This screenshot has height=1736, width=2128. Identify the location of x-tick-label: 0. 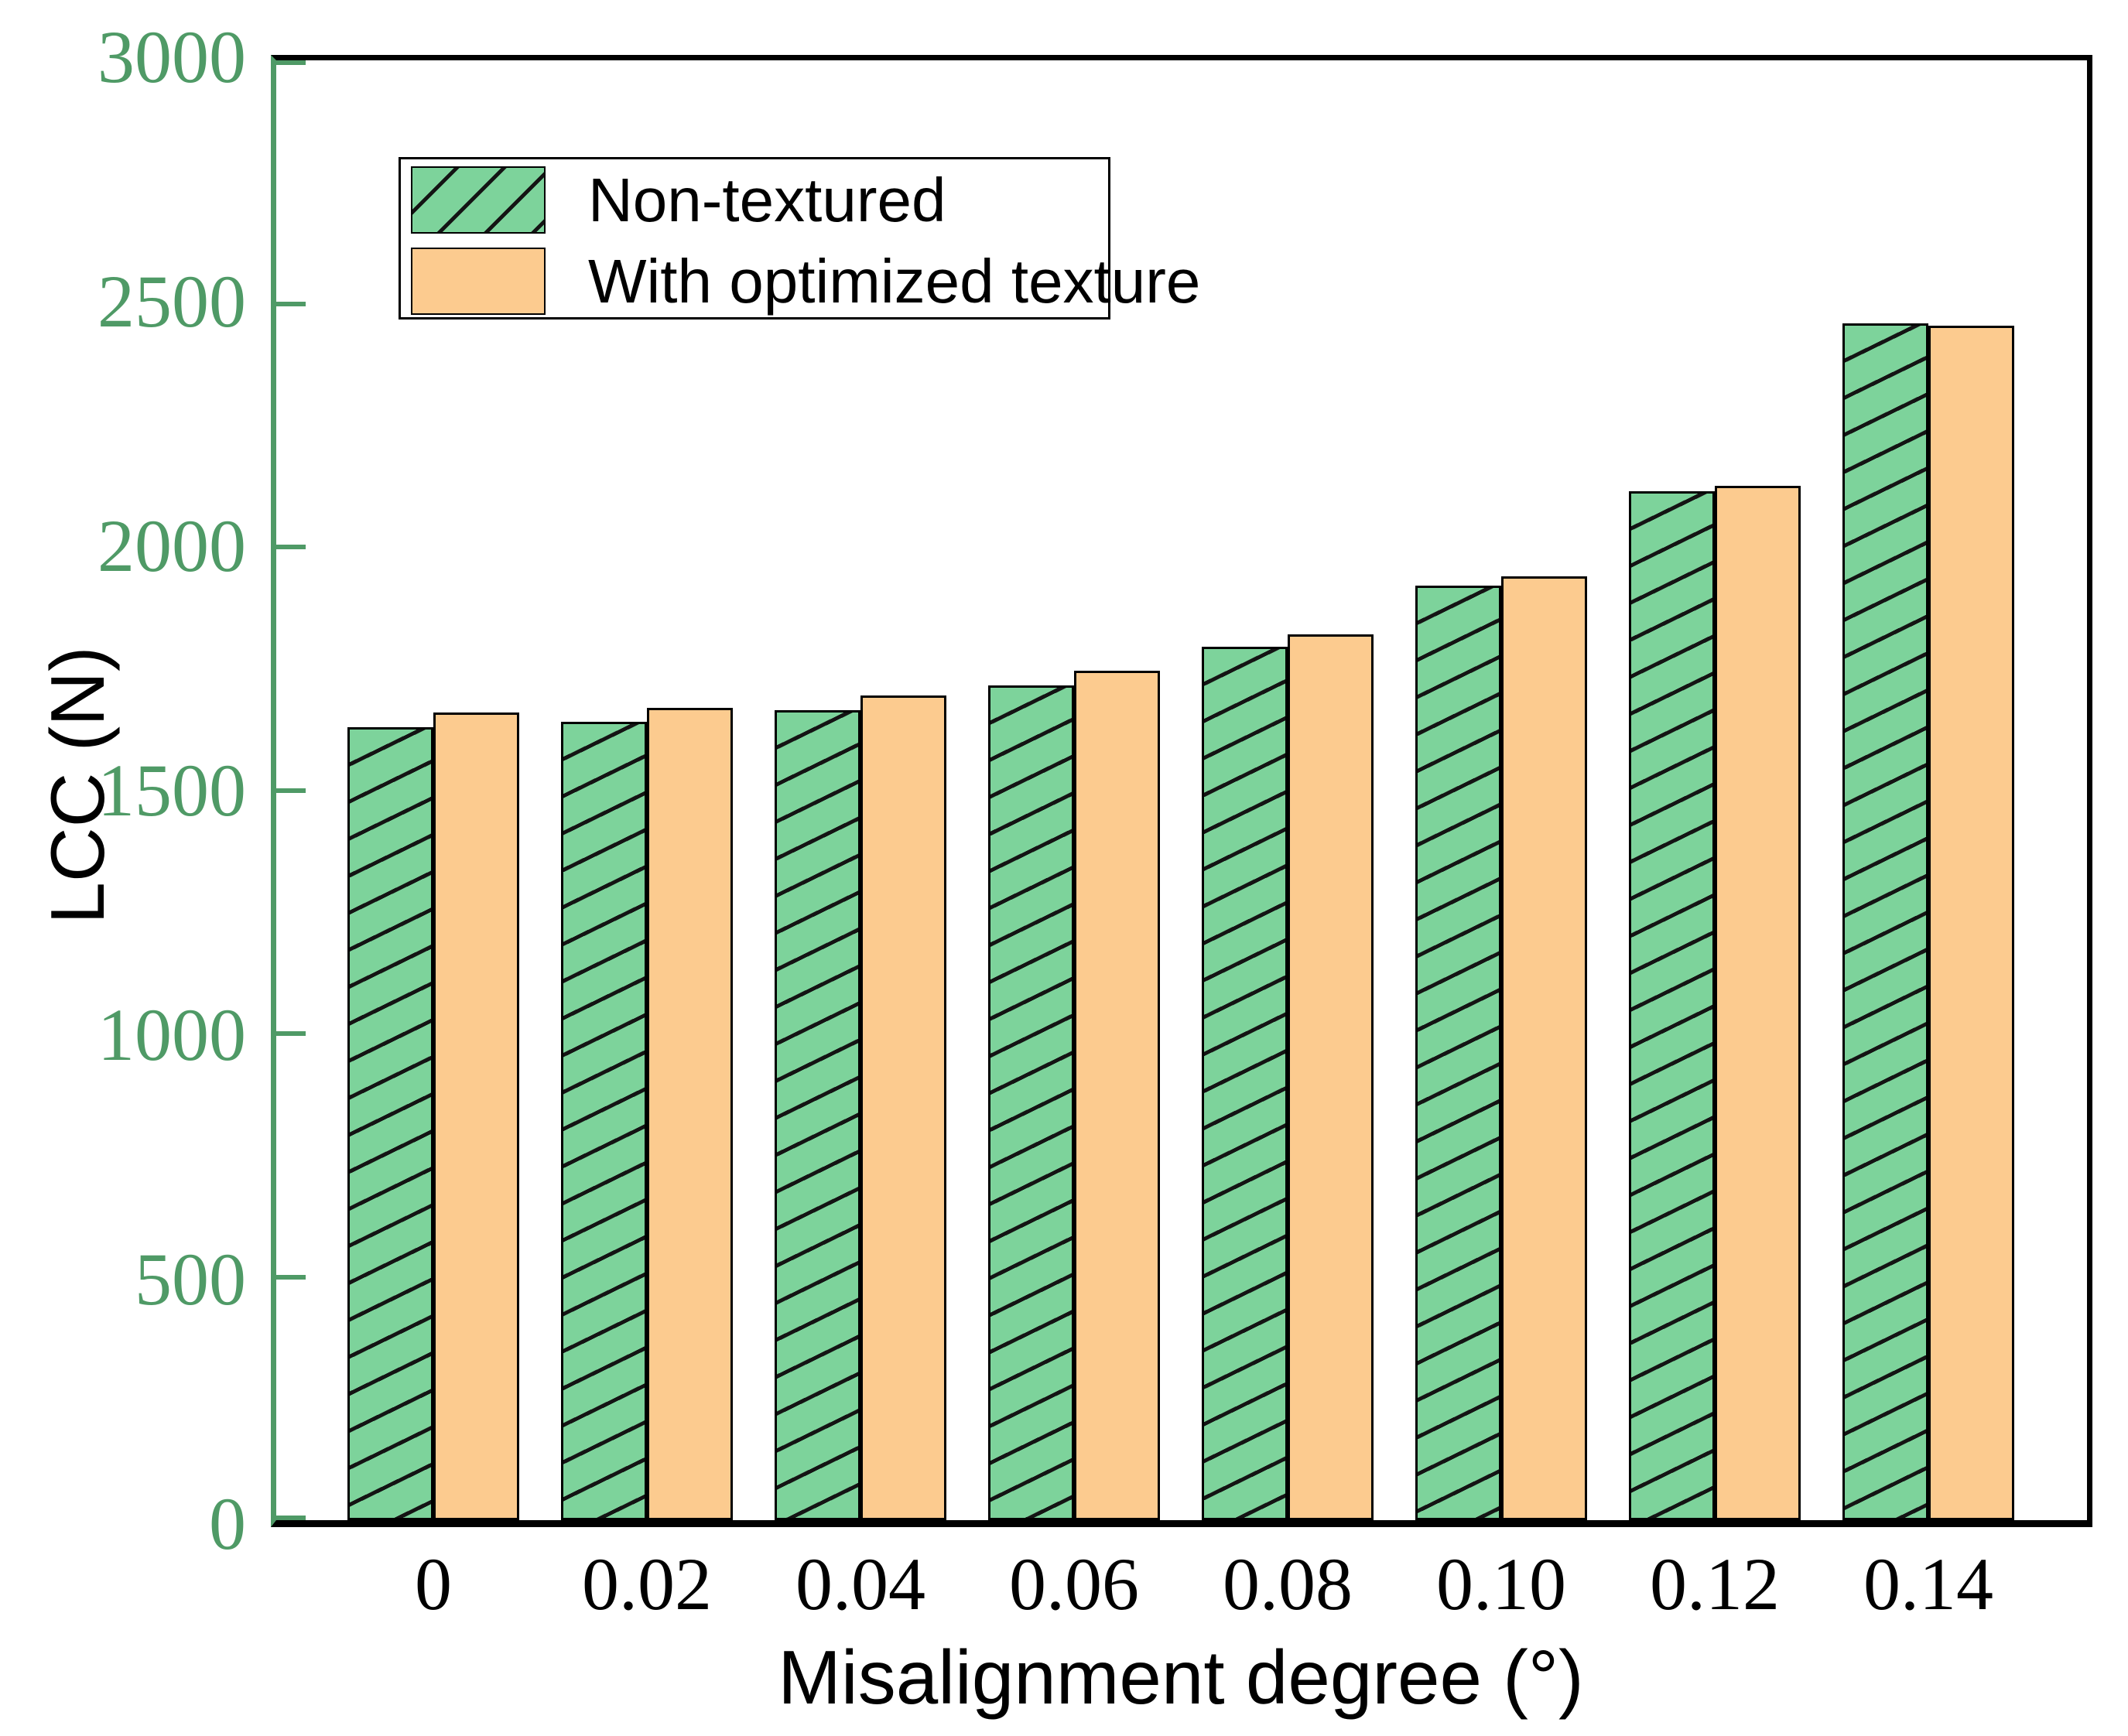
(434, 1584).